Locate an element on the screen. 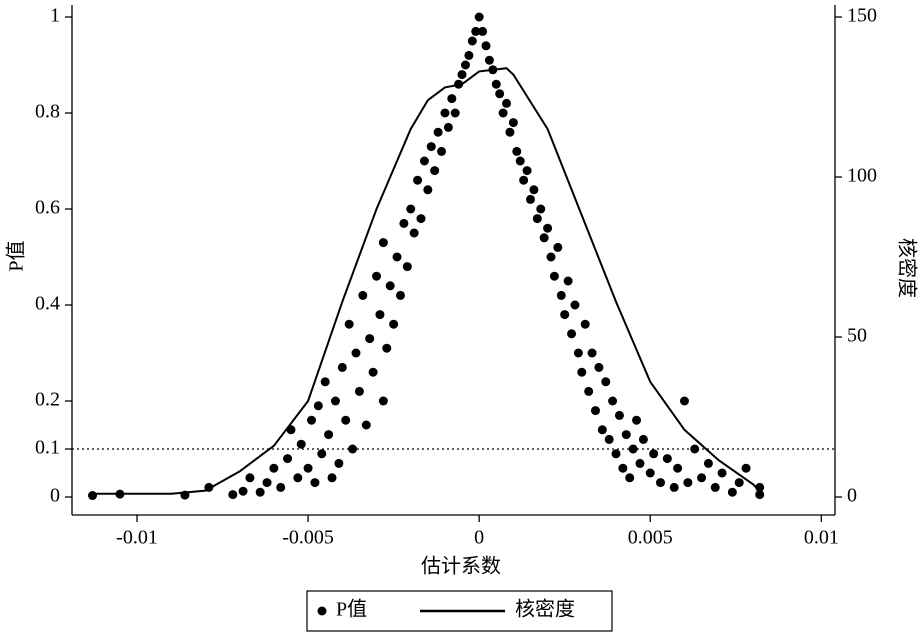  y-tick-label: 0 is located at coordinates (55, 496).